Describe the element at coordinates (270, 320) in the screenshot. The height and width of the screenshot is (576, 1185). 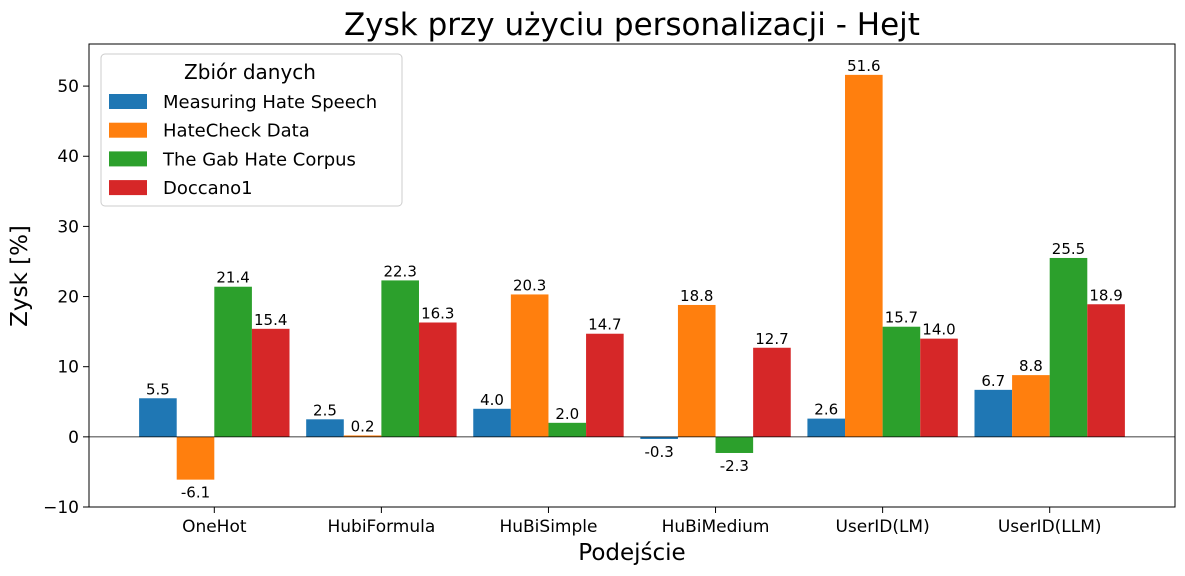
I see `data-label: 15.4` at that location.